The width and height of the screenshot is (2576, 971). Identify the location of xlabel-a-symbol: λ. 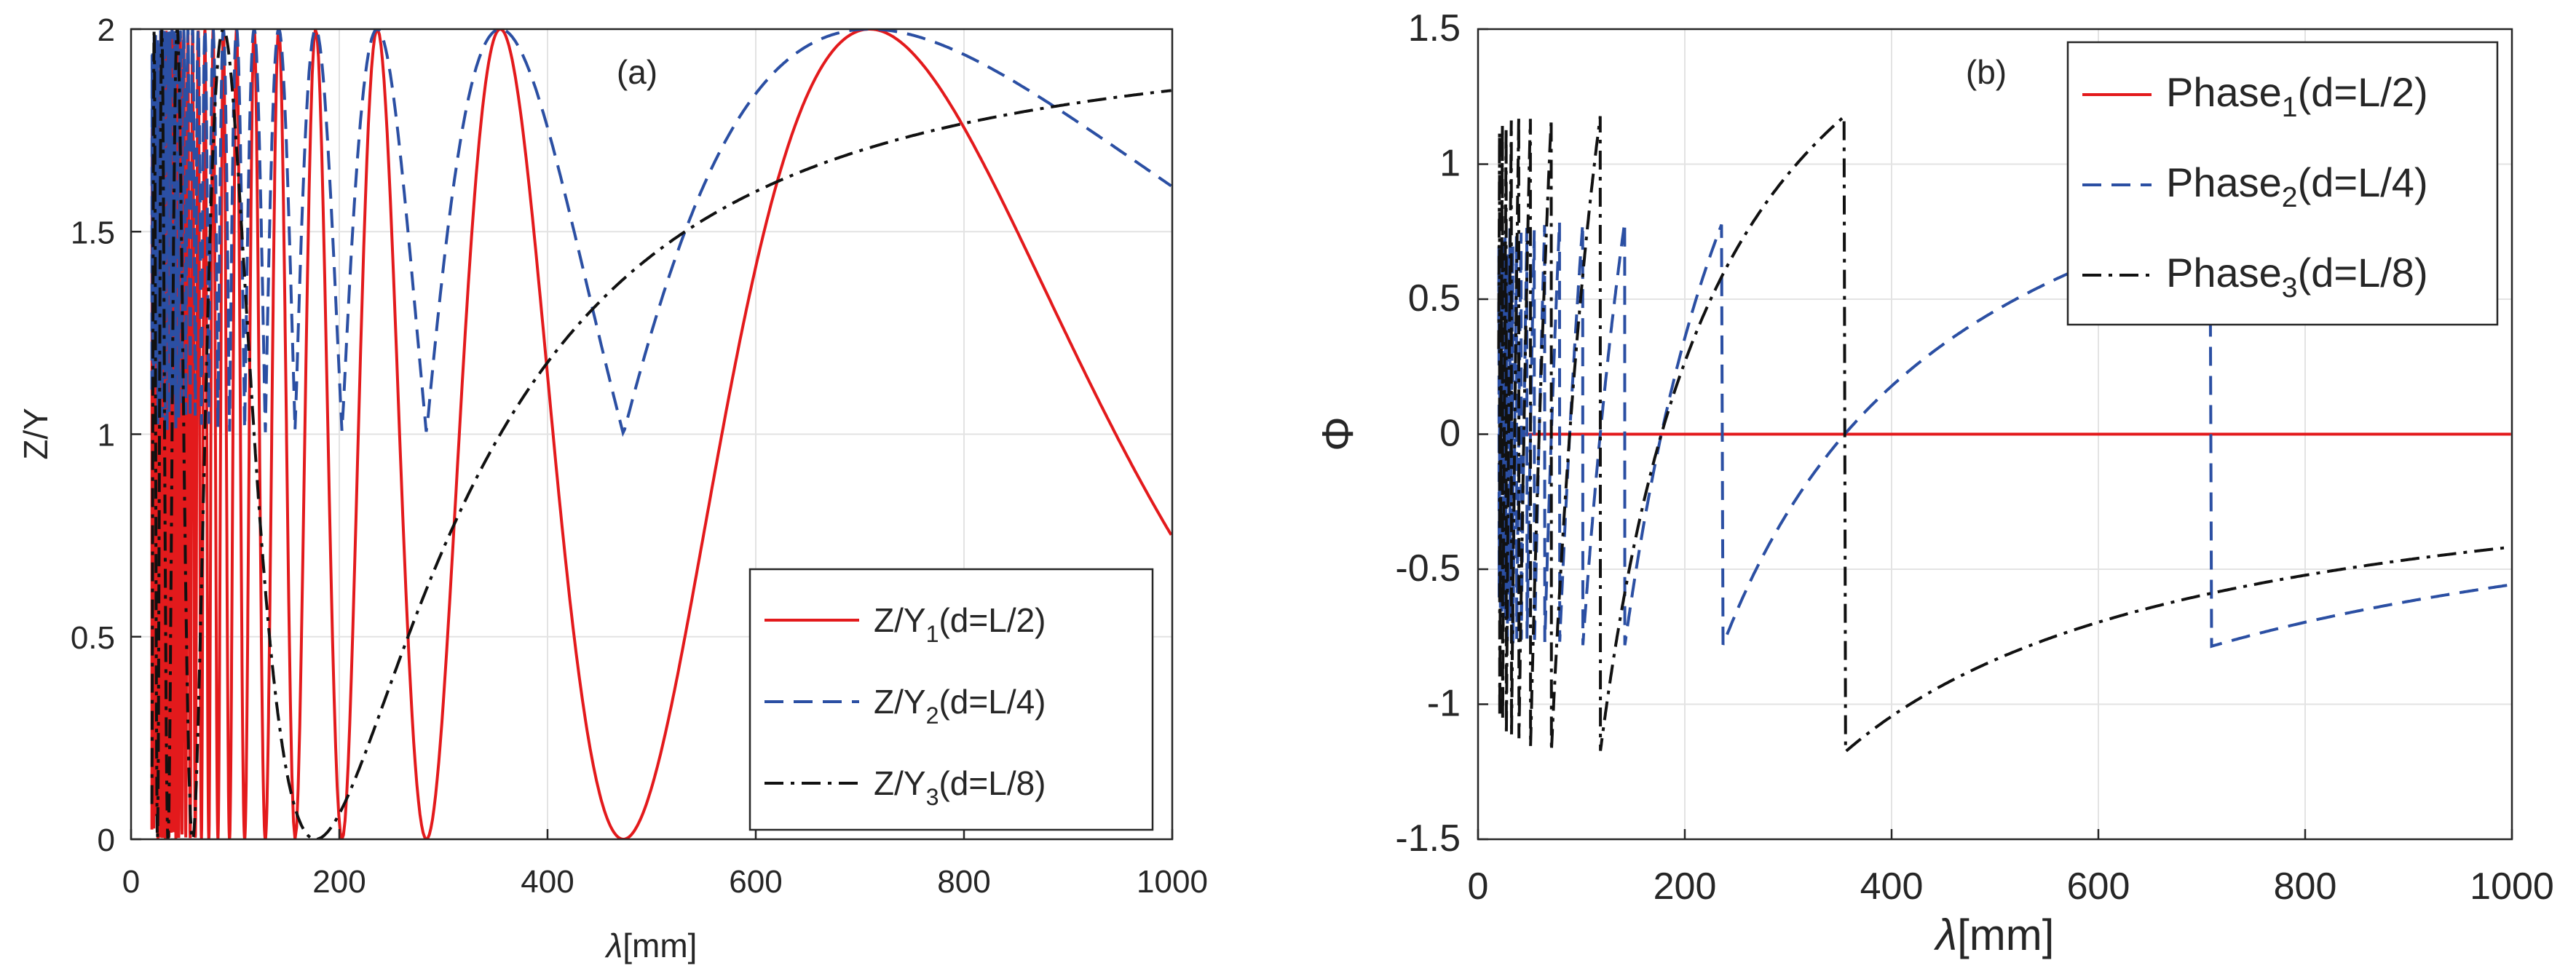
(614, 945).